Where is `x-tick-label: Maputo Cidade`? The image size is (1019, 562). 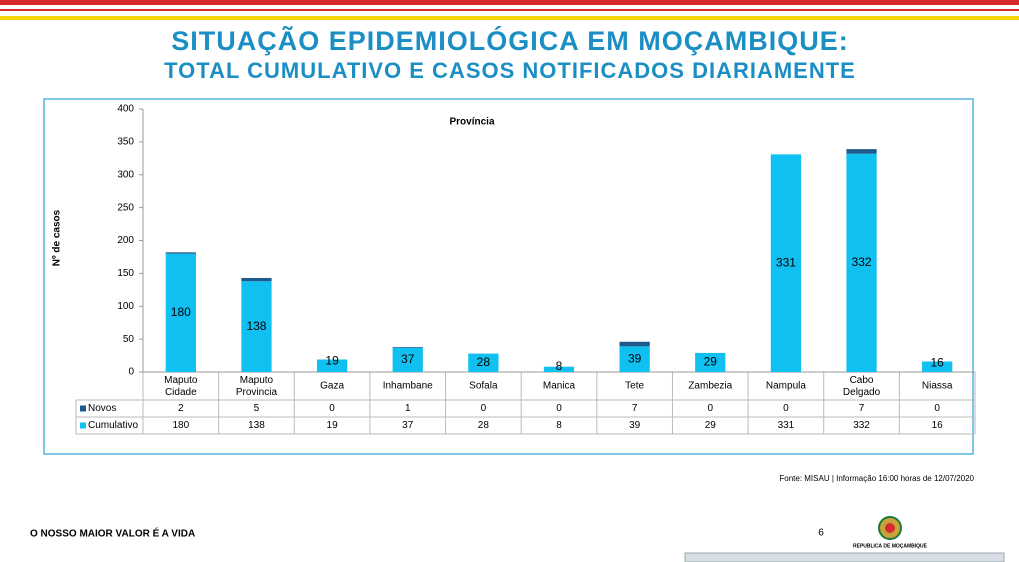
x-tick-label: Maputo Cidade is located at coordinates (181, 386).